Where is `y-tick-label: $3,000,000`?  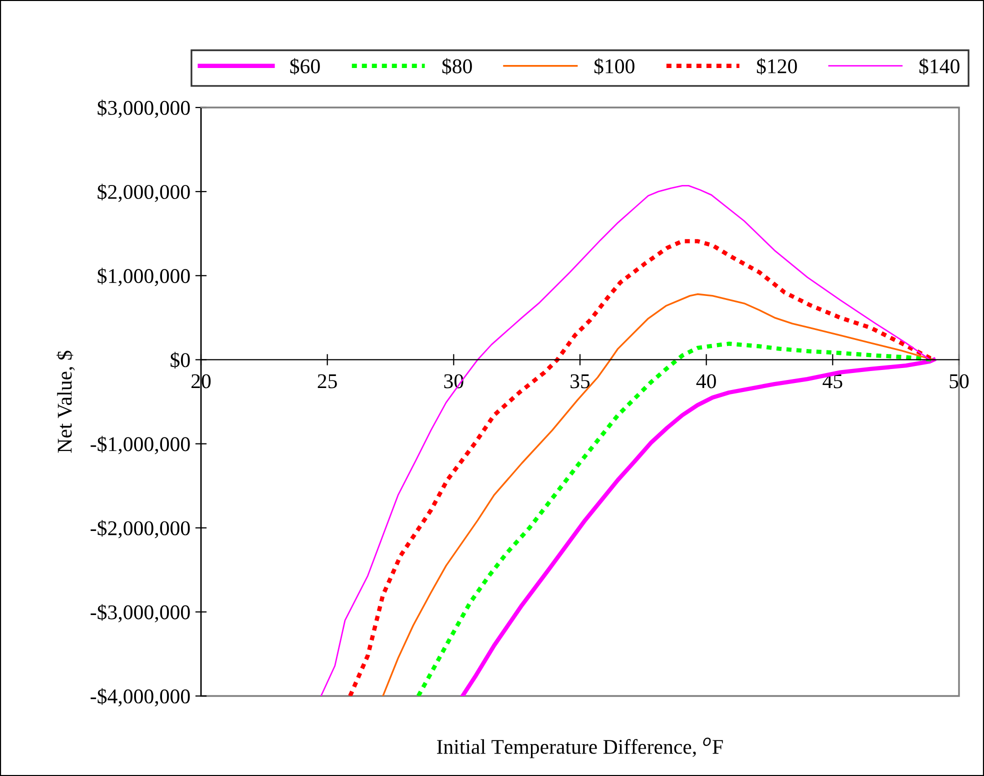
y-tick-label: $3,000,000 is located at coordinates (144, 109).